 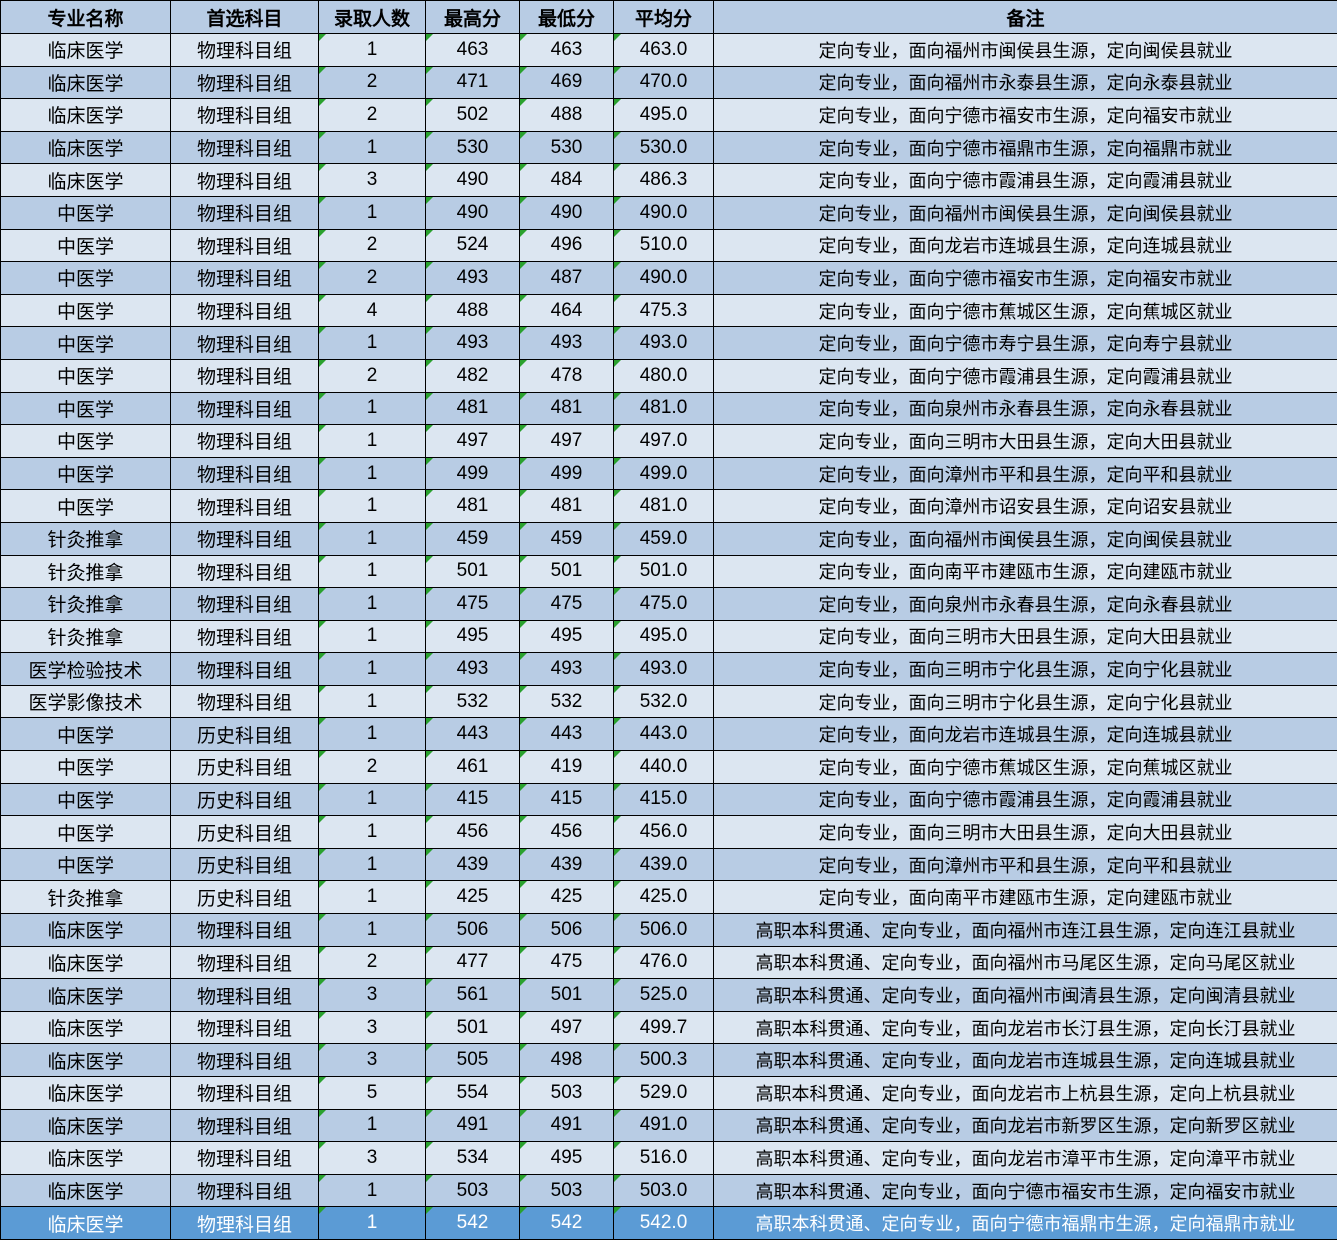 What do you see at coordinates (473, 897) in the screenshot?
I see `cell-max-score: 425` at bounding box center [473, 897].